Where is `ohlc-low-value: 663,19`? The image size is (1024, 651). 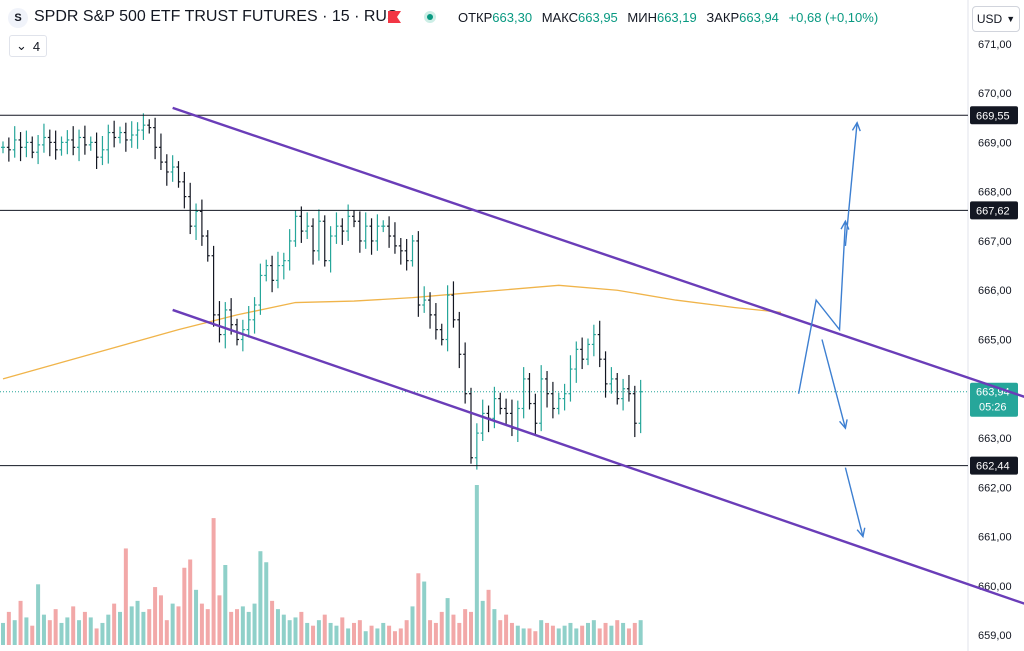 ohlc-low-value: 663,19 is located at coordinates (676, 17).